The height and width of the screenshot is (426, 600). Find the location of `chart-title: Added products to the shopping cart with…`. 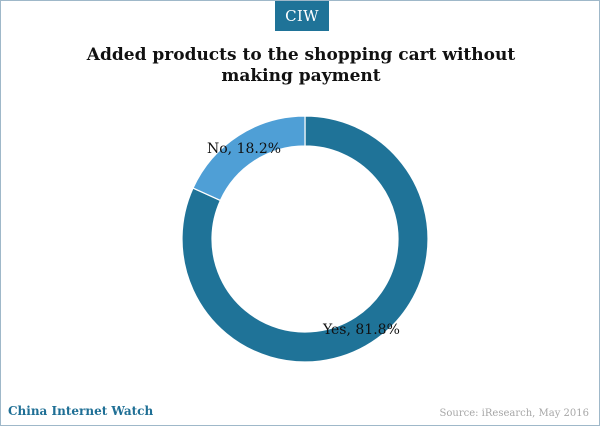

chart-title: Added products to the shopping cart with… is located at coordinates (301, 65).